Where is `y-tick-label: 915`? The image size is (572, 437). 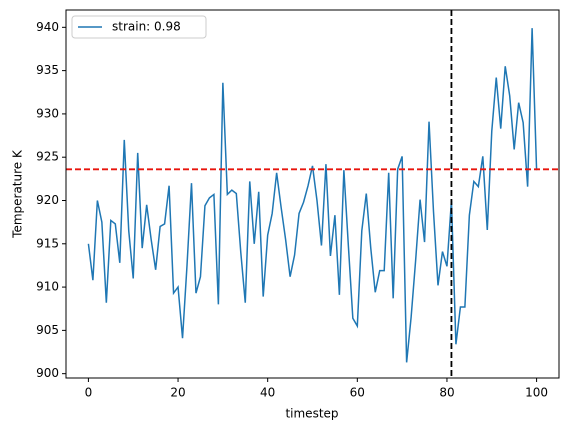
y-tick-label: 915 is located at coordinates (47, 243).